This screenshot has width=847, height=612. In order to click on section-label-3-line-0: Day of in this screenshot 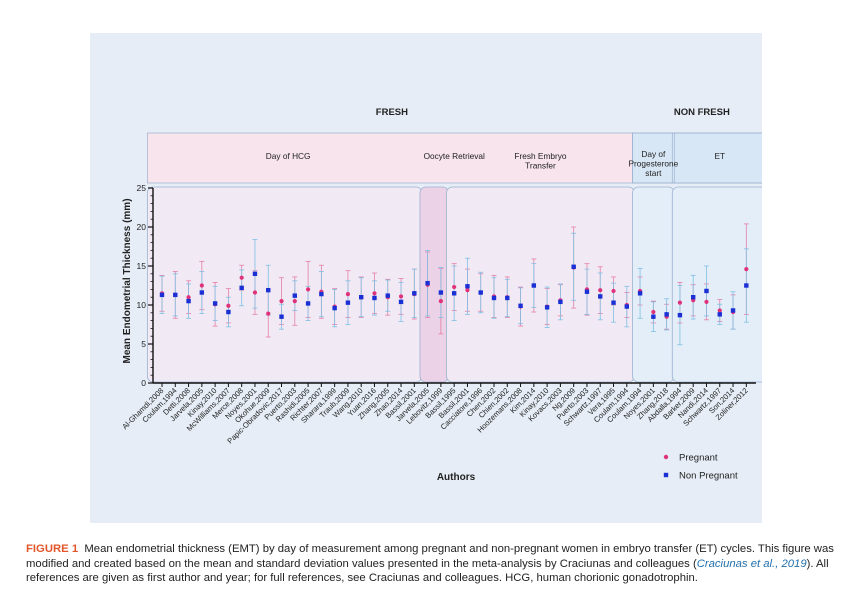, I will do `click(653, 154)`.